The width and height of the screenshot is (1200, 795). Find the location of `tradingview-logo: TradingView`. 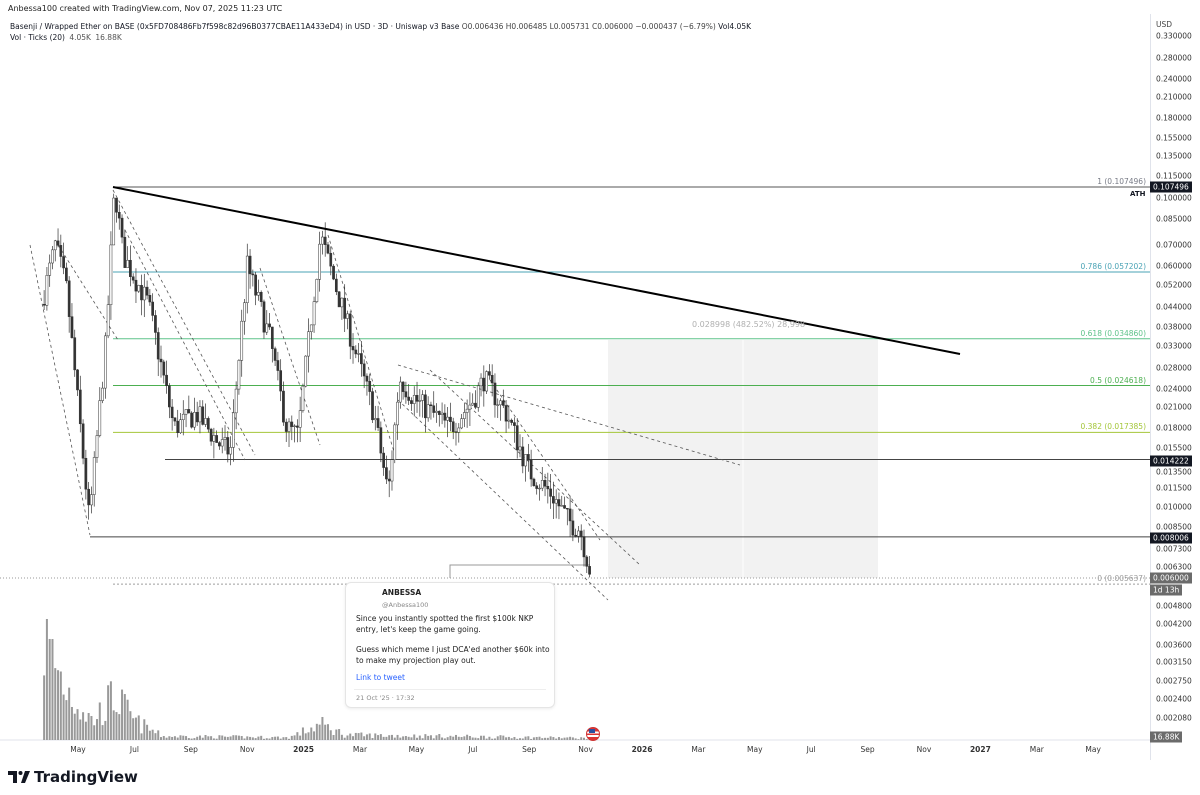

tradingview-logo: TradingView is located at coordinates (73, 777).